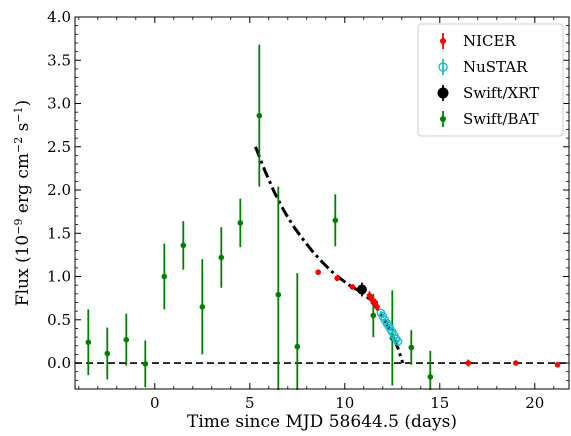 The image size is (571, 436). Describe the element at coordinates (59, 104) in the screenshot. I see `y-tick-label: 3.0` at that location.